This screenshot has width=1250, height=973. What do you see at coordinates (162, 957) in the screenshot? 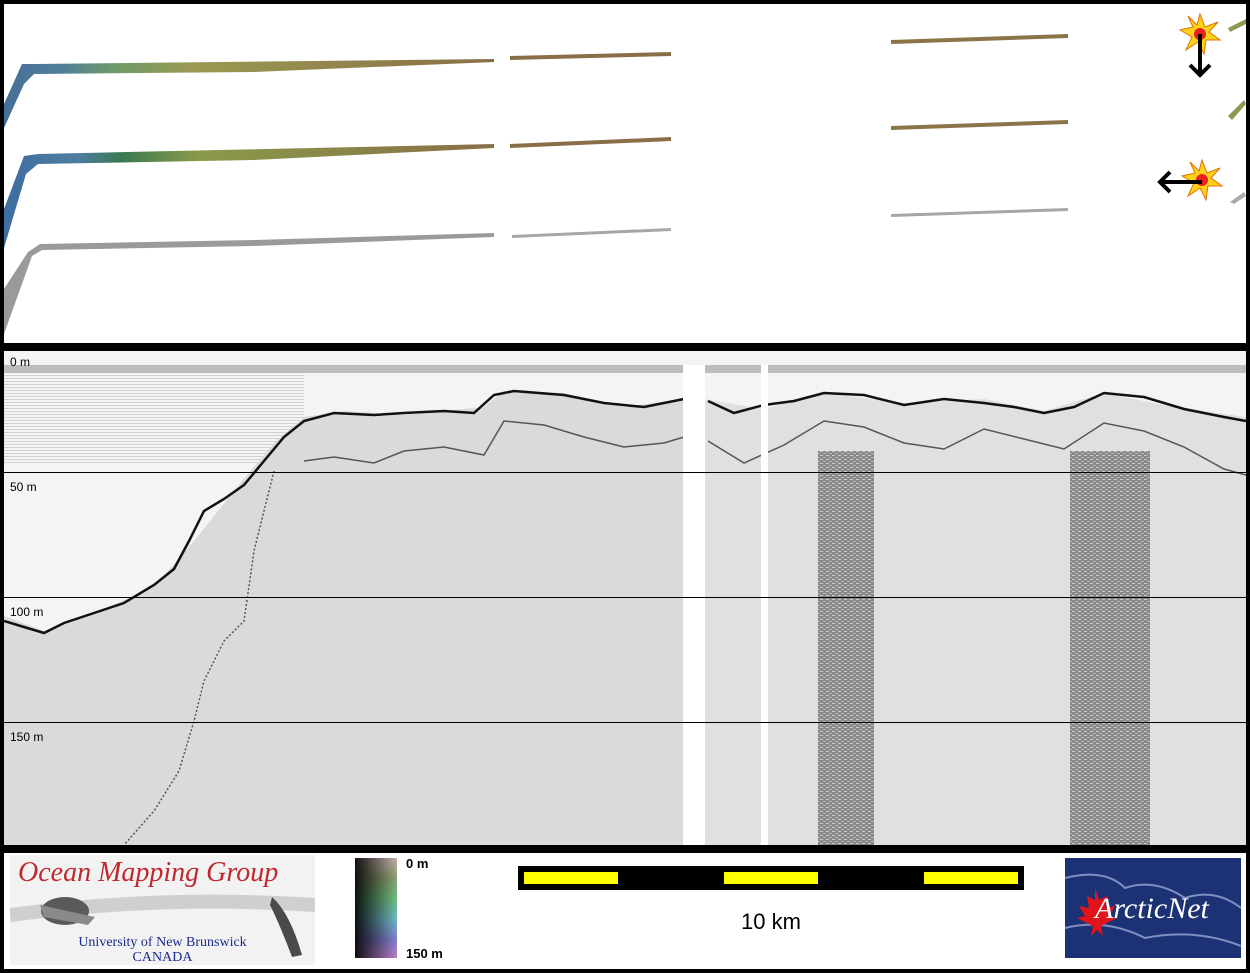
I see `omg-logo-country: CANADA` at bounding box center [162, 957].